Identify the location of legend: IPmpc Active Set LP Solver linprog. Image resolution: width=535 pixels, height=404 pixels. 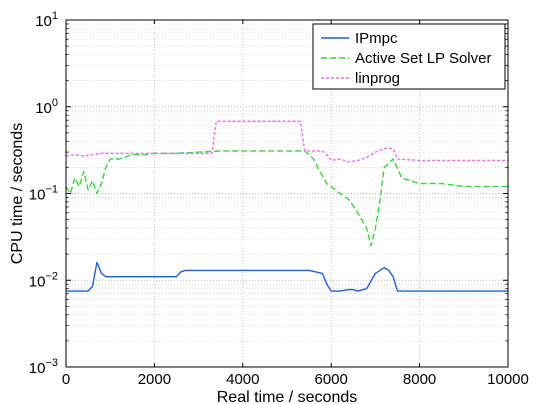
(409, 56).